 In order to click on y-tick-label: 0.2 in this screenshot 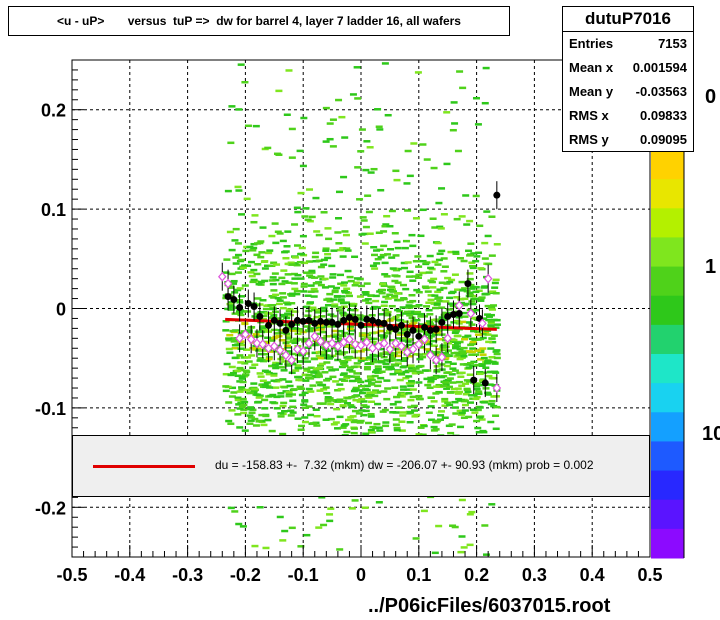, I will do `click(53, 111)`.